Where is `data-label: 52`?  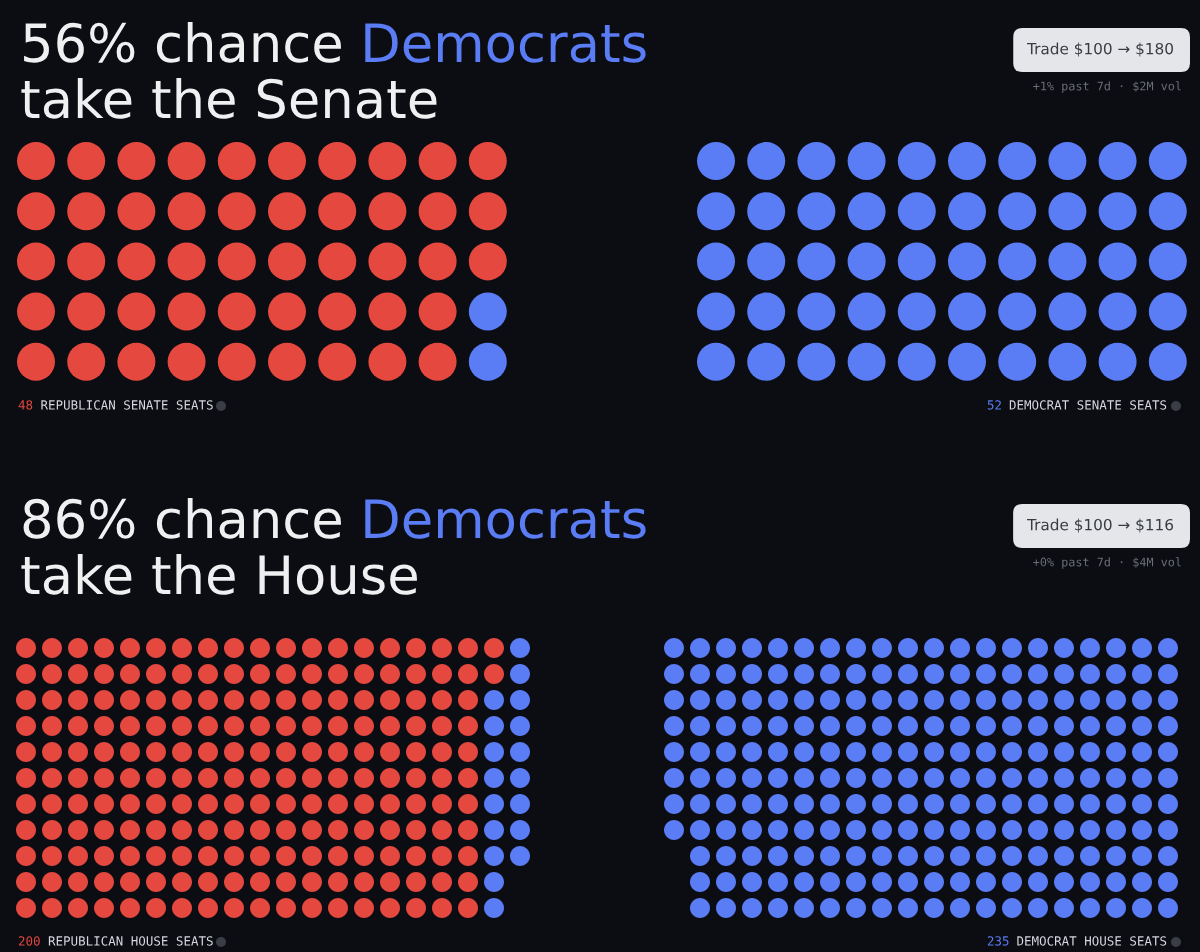 data-label: 52 is located at coordinates (994, 405).